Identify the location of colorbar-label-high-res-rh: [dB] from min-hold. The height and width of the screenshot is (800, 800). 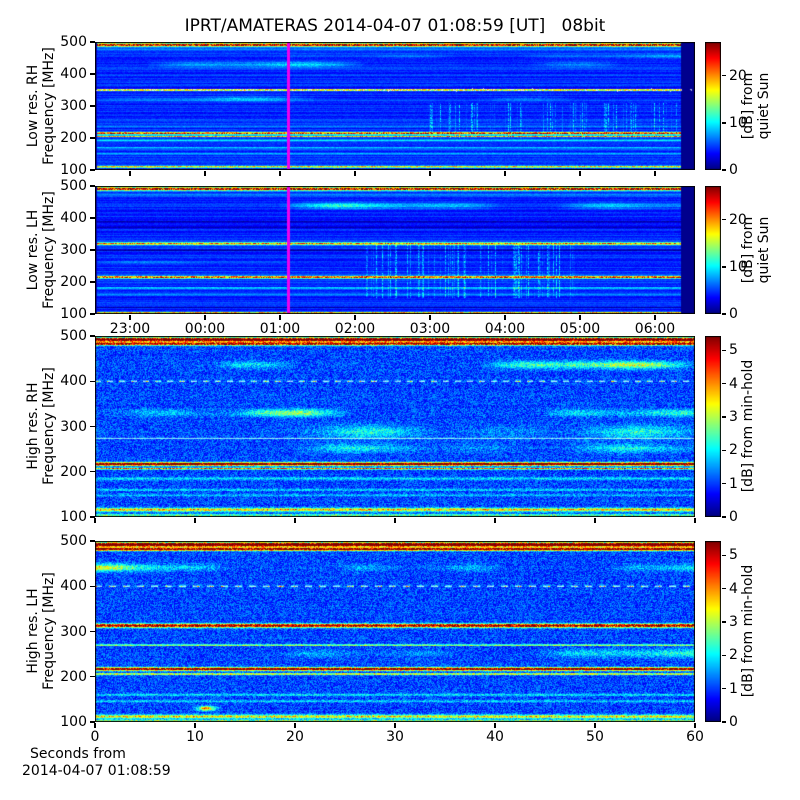
(748, 426).